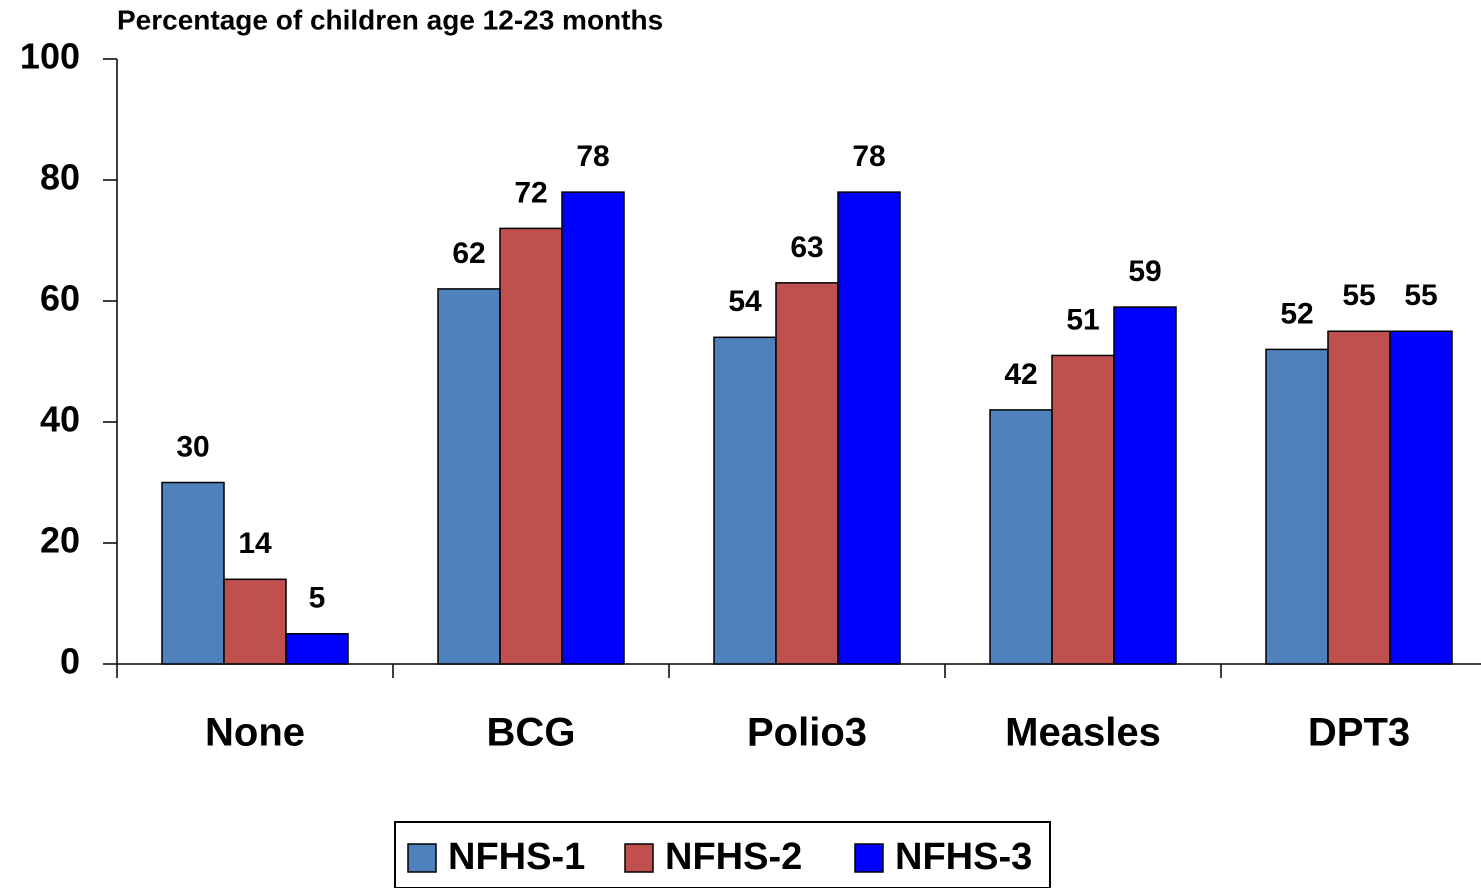 Image resolution: width=1481 pixels, height=888 pixels. I want to click on data-label: 59, so click(1144, 271).